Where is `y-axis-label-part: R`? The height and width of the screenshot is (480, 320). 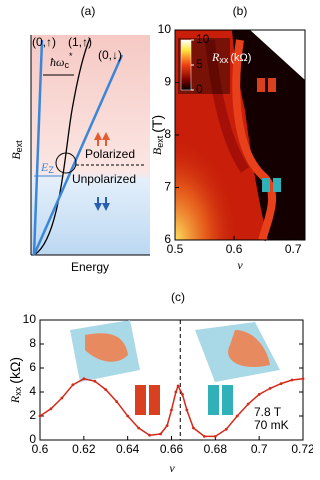
y-axis-label-part: R is located at coordinates (15, 399).